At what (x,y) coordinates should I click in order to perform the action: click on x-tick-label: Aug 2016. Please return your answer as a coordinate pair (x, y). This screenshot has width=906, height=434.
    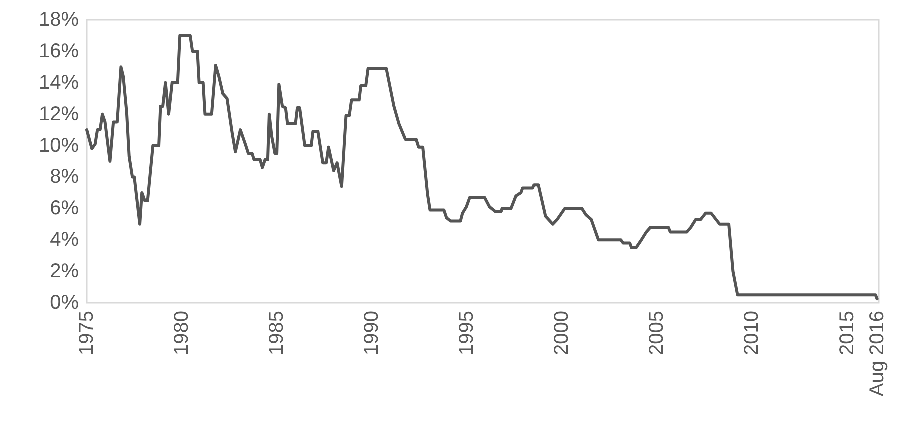
    Looking at the image, I should click on (877, 354).